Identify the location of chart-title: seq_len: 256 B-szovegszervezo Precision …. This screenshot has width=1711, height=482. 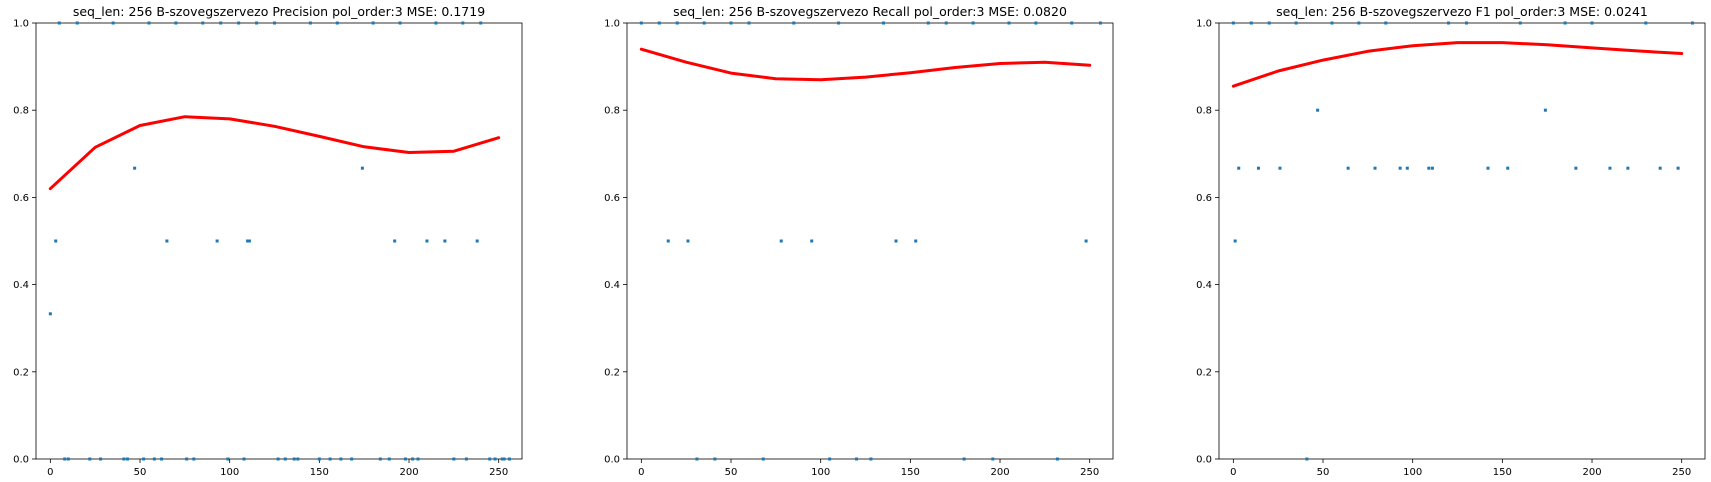
(279, 11).